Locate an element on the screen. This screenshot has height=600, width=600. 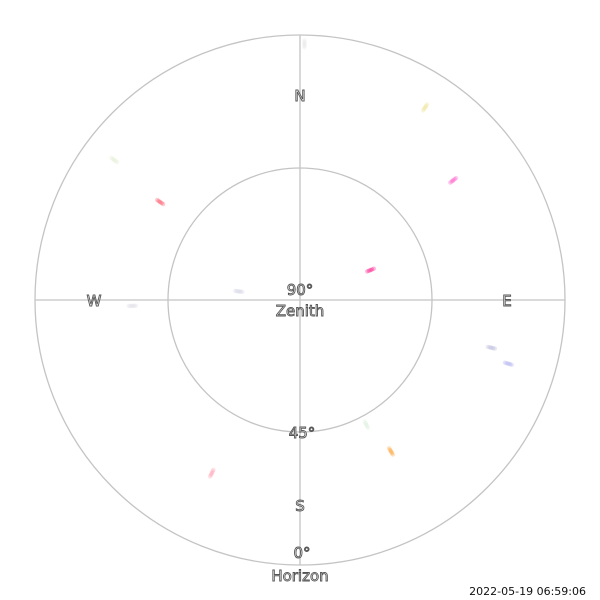
horizon-label: Horizon is located at coordinates (299, 576).